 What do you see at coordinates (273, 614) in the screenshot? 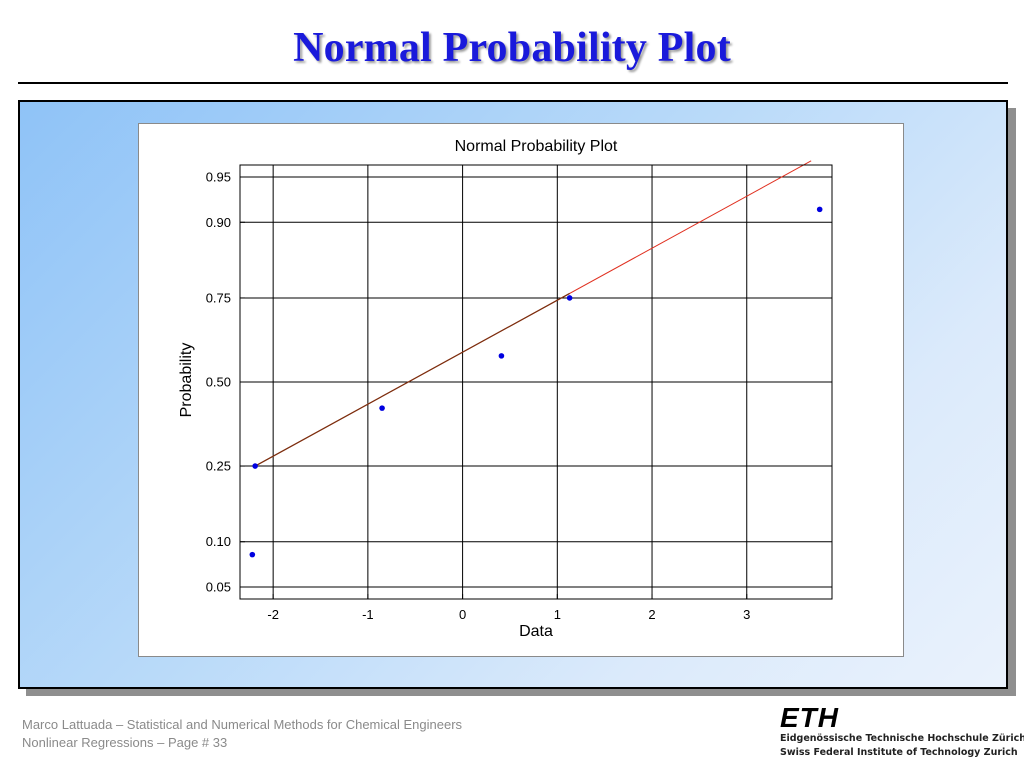
I see `x-tick-label: -2` at bounding box center [273, 614].